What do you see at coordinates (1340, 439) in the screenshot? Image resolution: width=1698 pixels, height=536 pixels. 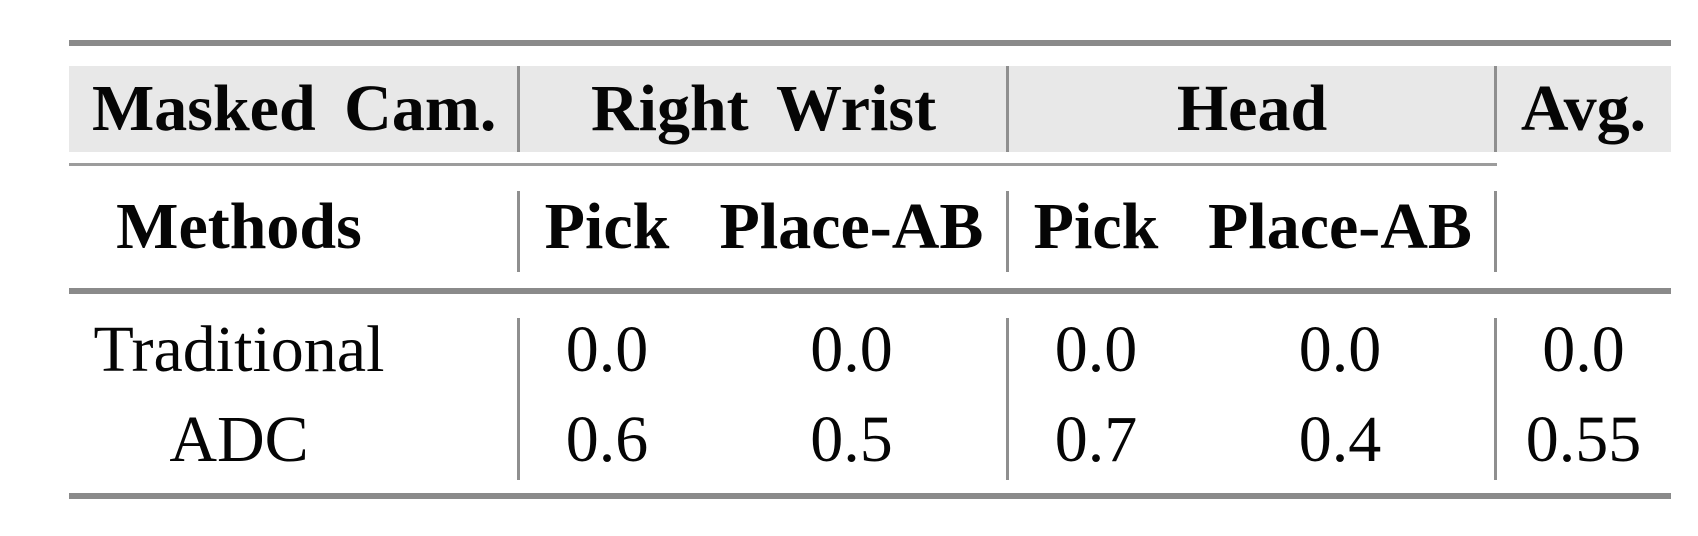 I see `row-adc-head-place-ab: 0.4` at bounding box center [1340, 439].